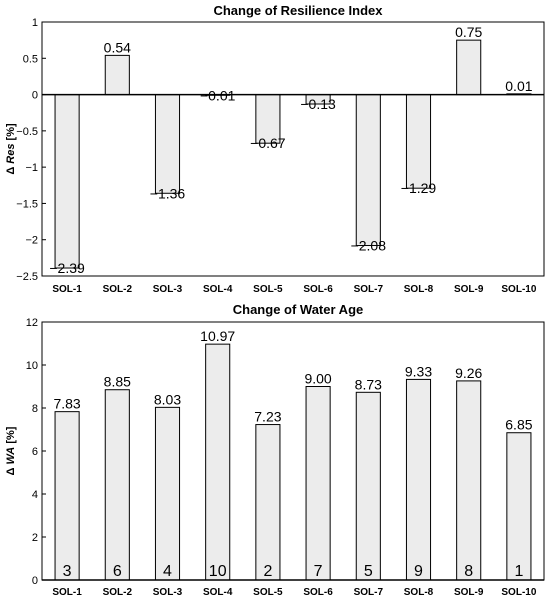 Image resolution: width=550 pixels, height=603 pixels. What do you see at coordinates (27, 132) in the screenshot?
I see `y-tick-label: −0.5` at bounding box center [27, 132].